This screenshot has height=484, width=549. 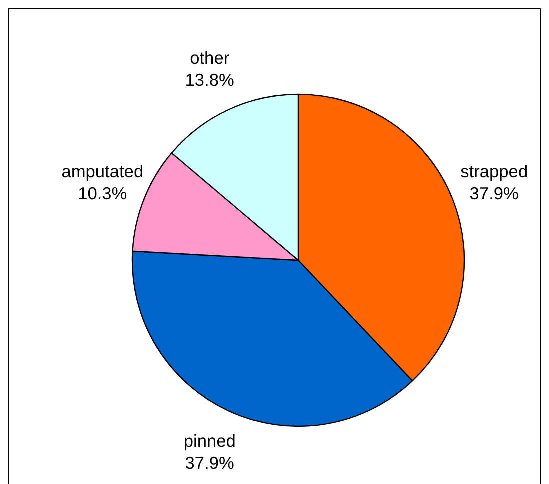 I want to click on slice-label: pinned, so click(x=210, y=440).